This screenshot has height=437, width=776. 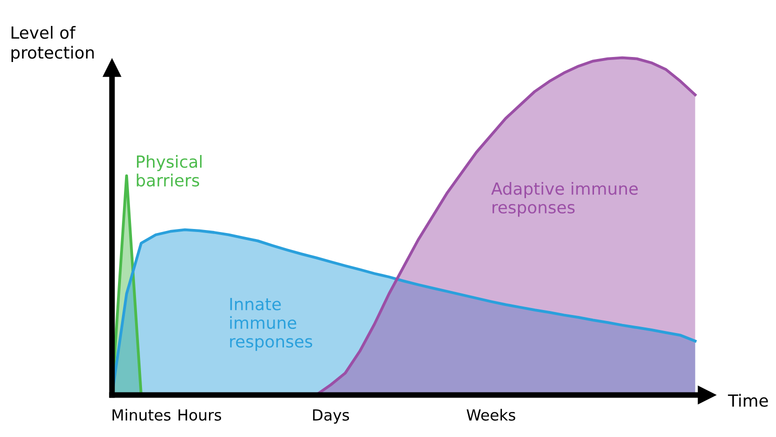 I want to click on series-label: Physical barriers, so click(x=169, y=171).